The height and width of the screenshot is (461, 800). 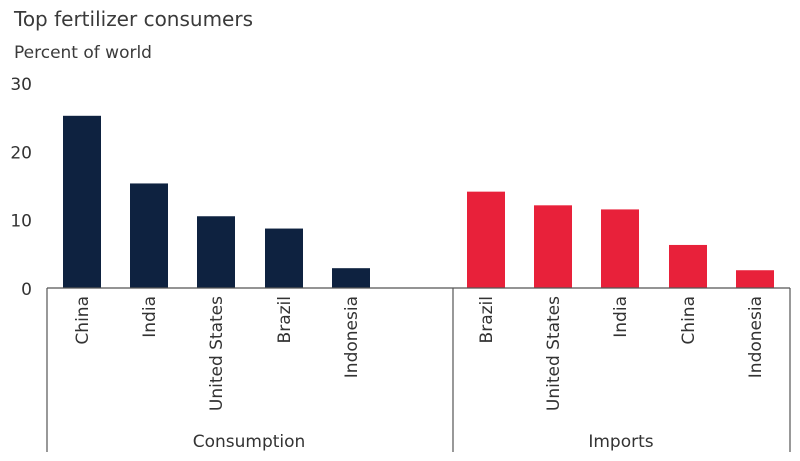 What do you see at coordinates (83, 53) in the screenshot?
I see `y-axis-label: Percent of world` at bounding box center [83, 53].